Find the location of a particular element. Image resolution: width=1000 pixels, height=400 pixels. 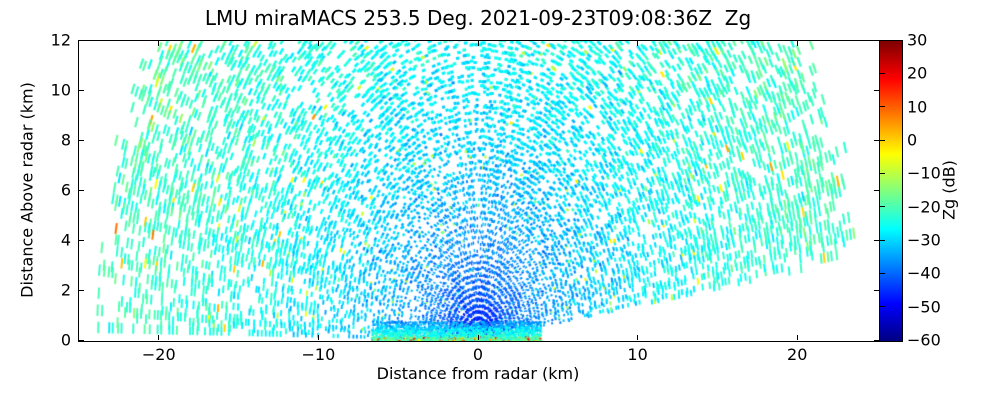

colorbar-tick-label: −50 is located at coordinates (924, 307).